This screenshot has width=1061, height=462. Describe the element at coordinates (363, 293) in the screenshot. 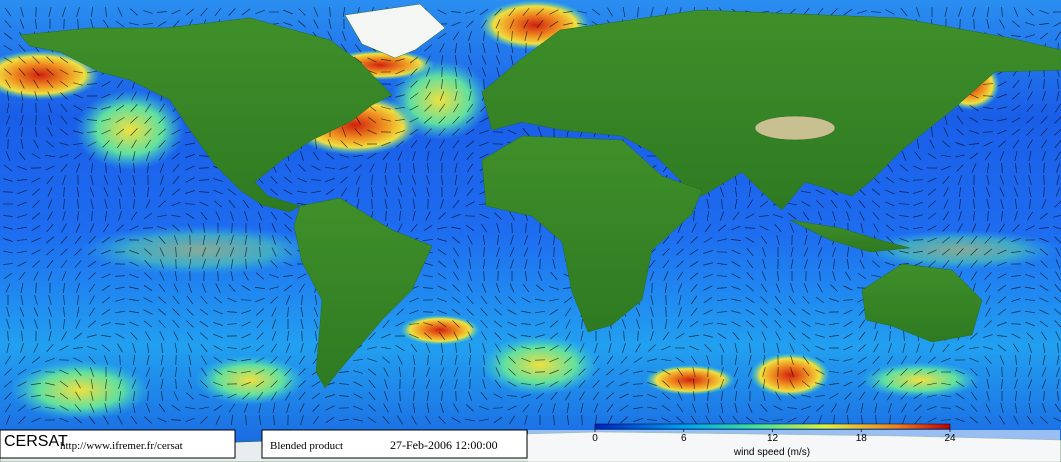

I see `south-america` at that location.